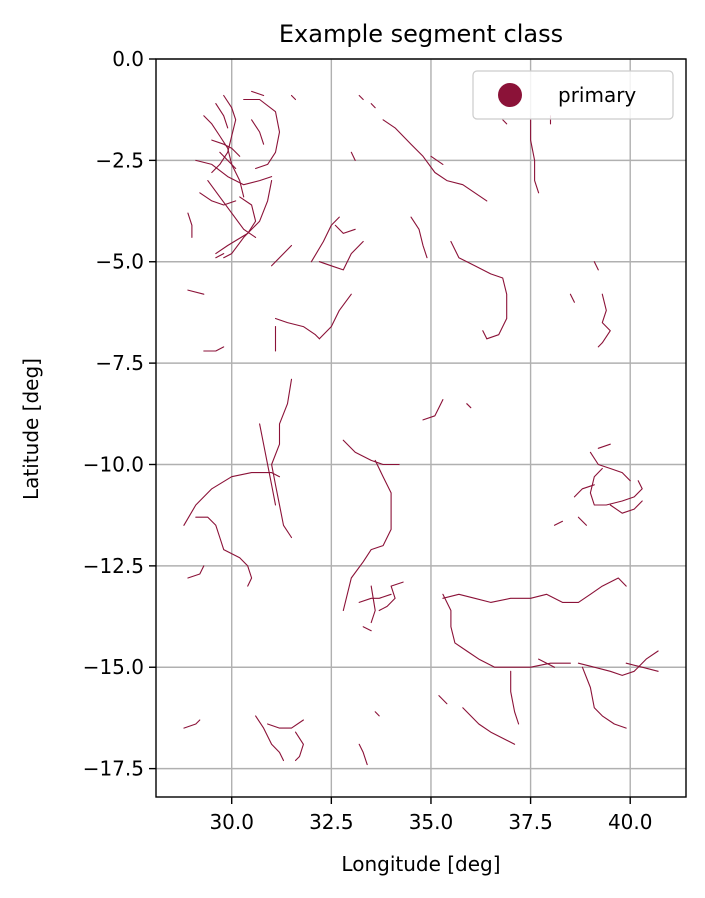  What do you see at coordinates (113, 464) in the screenshot?
I see `y-tick-label: −10.0` at bounding box center [113, 464].